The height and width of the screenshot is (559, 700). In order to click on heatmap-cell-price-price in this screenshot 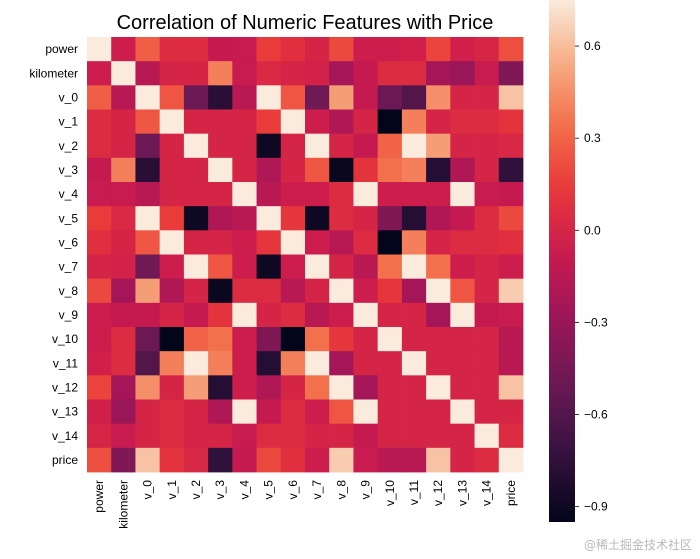, I will do `click(511, 460)`.